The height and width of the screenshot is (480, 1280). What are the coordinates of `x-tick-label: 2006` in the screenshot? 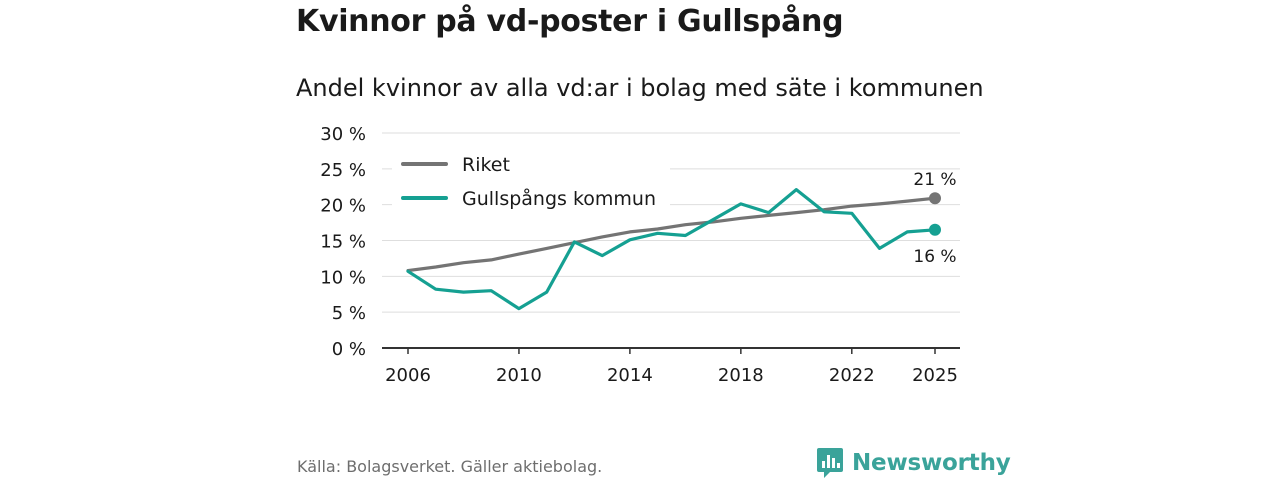 It's located at (408, 375).